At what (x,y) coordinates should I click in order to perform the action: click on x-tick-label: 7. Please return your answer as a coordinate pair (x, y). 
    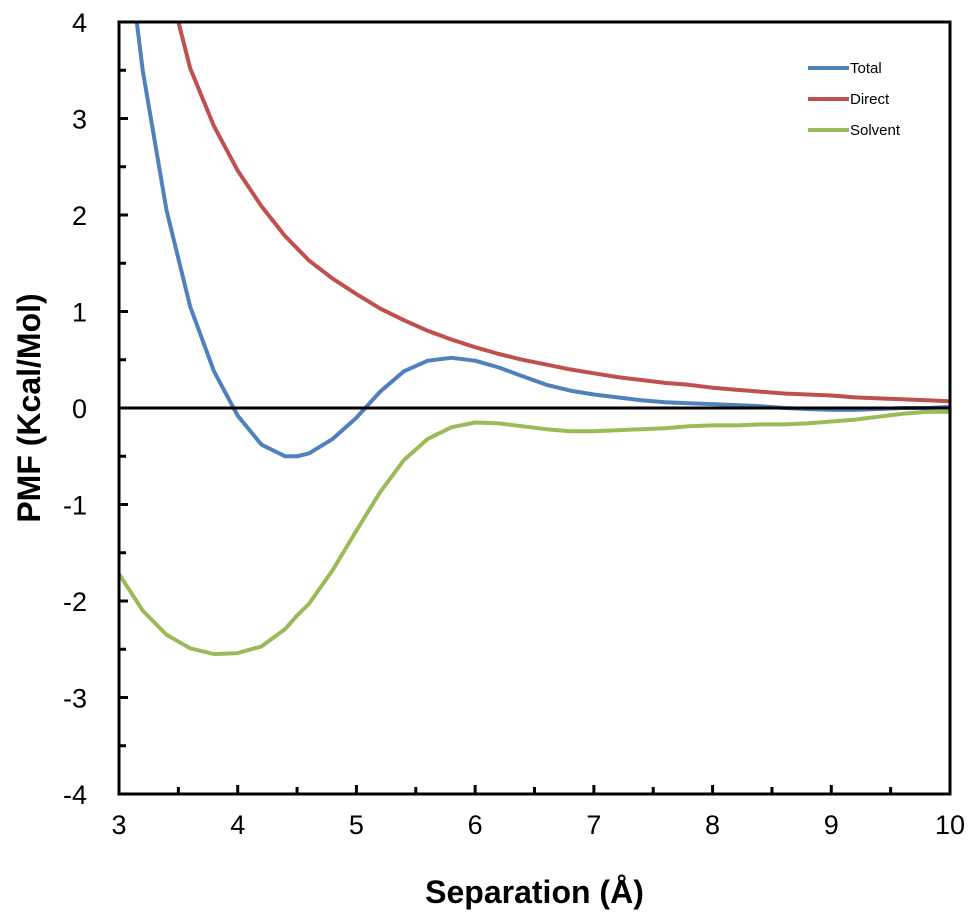
    Looking at the image, I should click on (593, 825).